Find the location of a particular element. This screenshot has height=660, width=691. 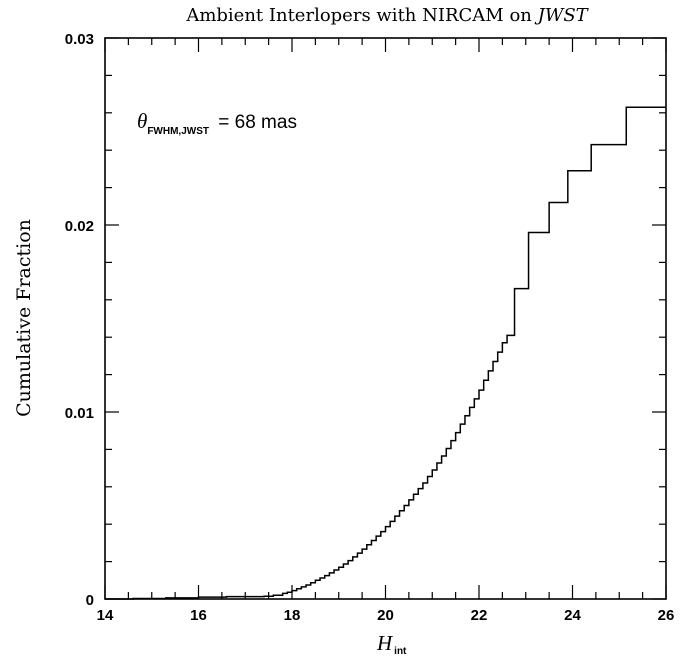

y-tick-label: 0.01 is located at coordinates (79, 413).